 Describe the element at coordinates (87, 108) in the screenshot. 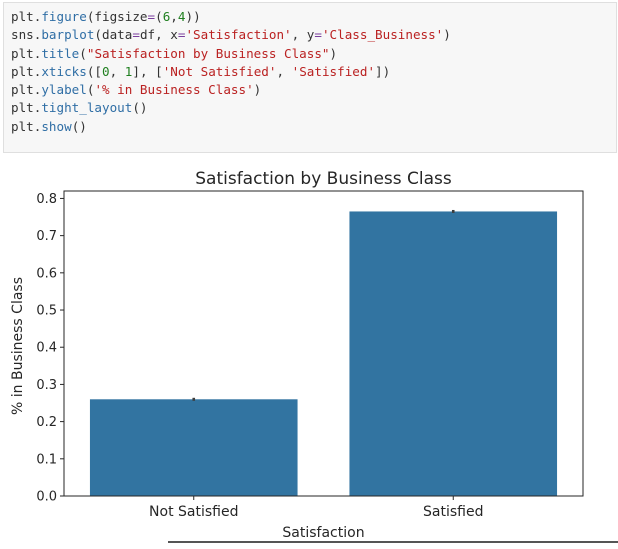

I see `code-token: tight_layout` at that location.